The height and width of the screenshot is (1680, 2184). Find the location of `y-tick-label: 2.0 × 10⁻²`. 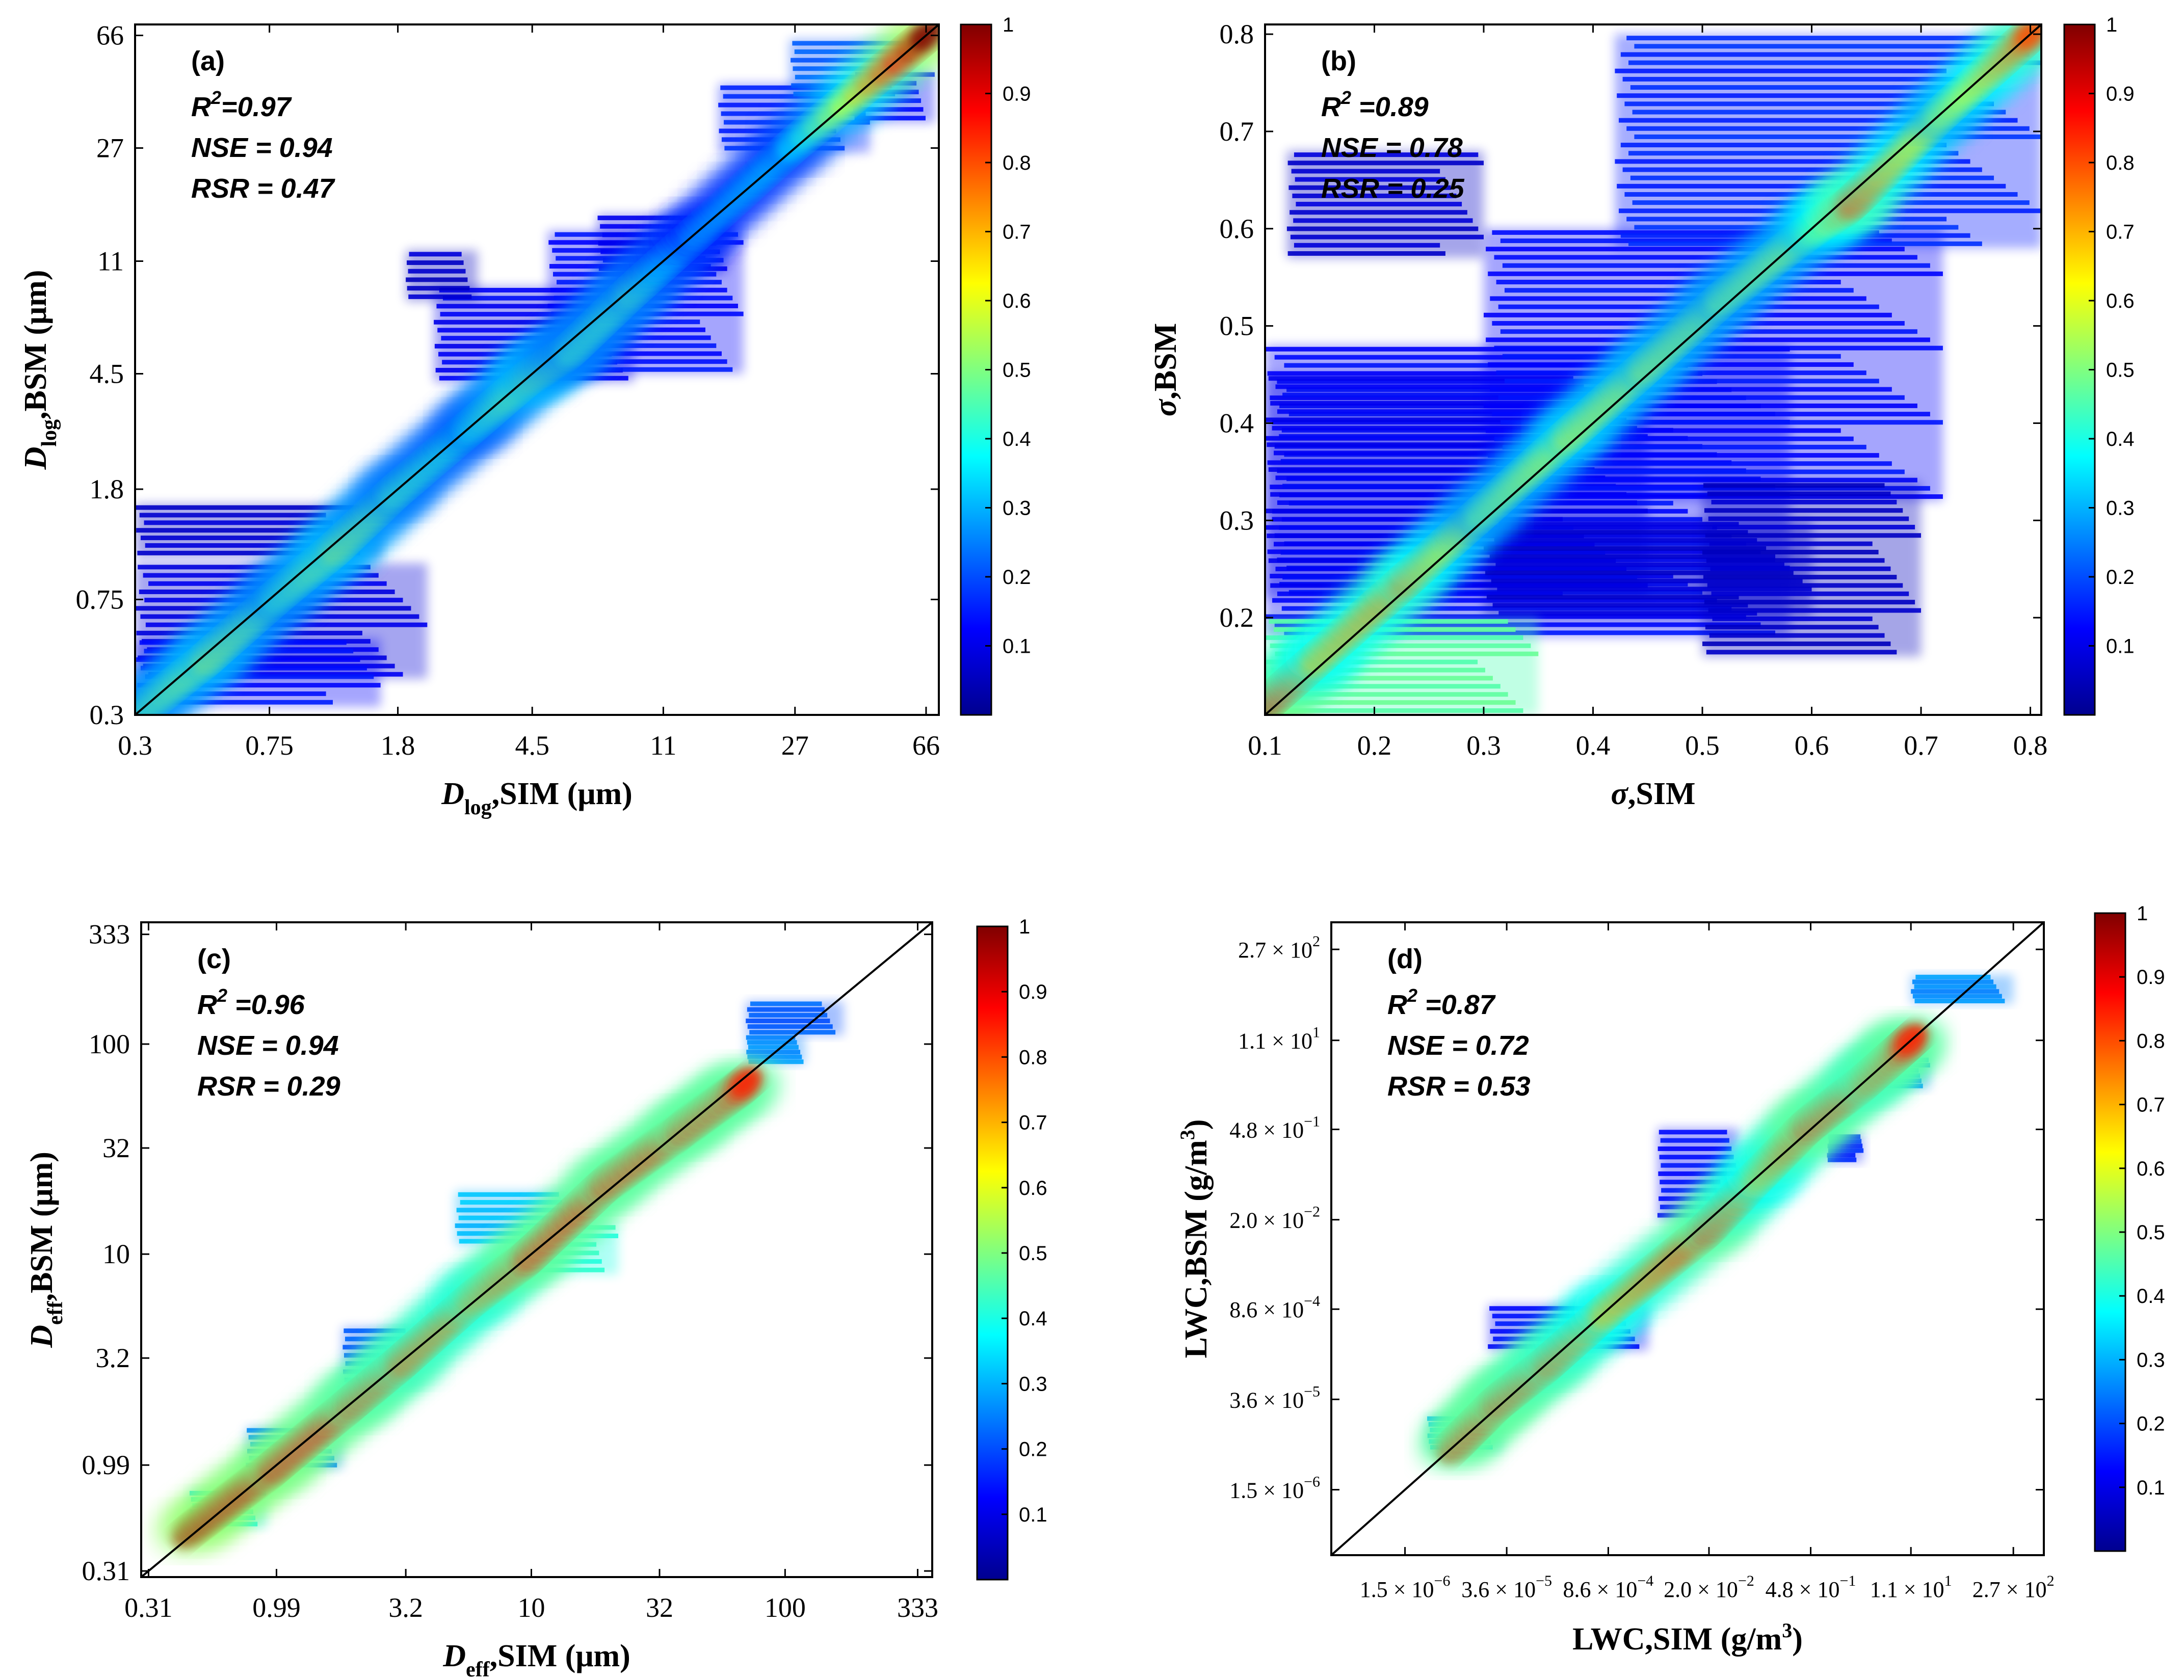

y-tick-label: 2.0 × 10⁻² is located at coordinates (1275, 1218).